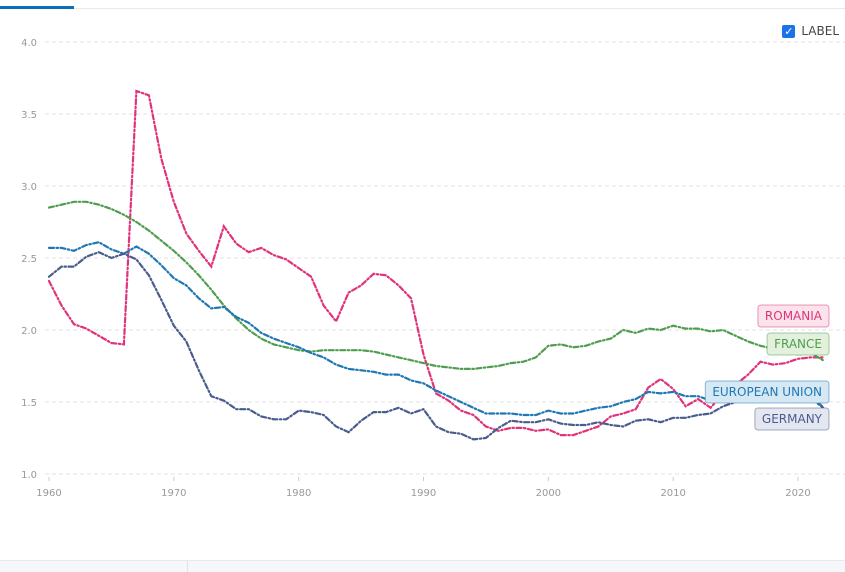  What do you see at coordinates (789, 31) in the screenshot?
I see `checkbox-checked-icon: ✓` at bounding box center [789, 31].